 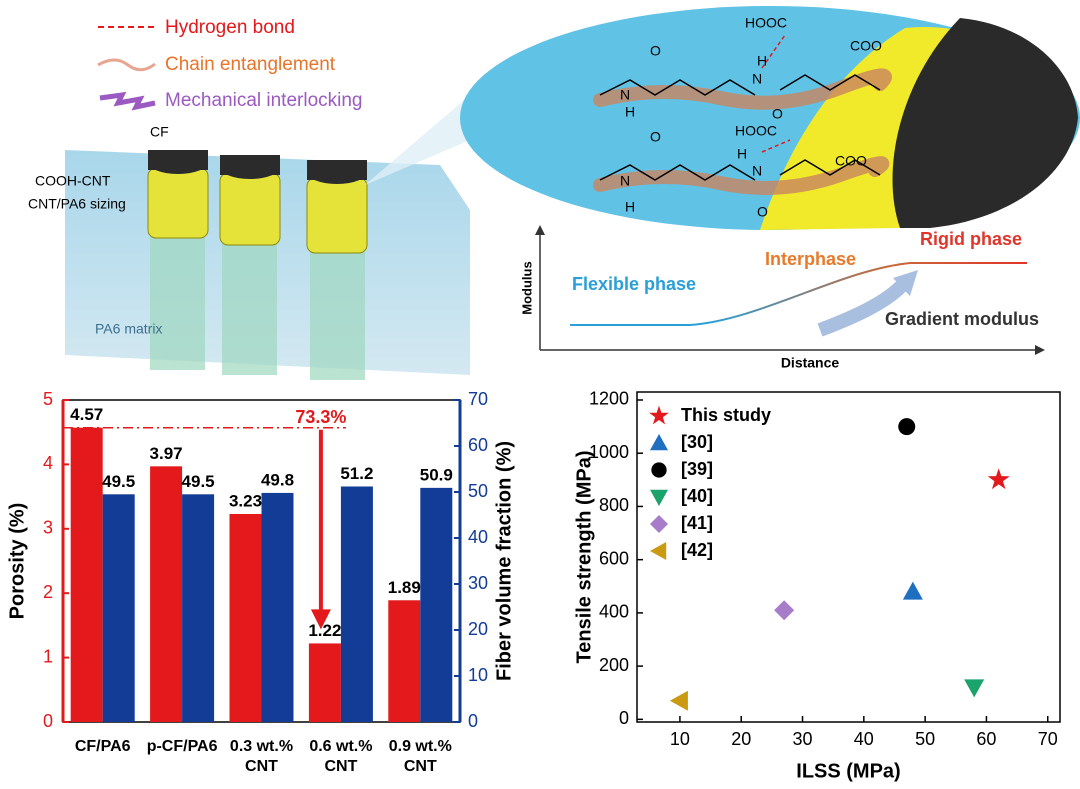 I want to click on y-tick-label: 5, so click(x=48, y=399).